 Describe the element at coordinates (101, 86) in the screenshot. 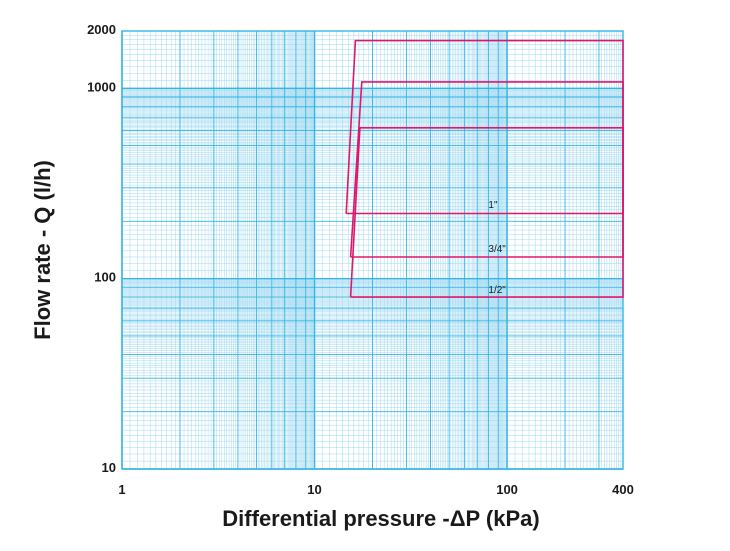

I see `y-tick-label: 1000` at that location.